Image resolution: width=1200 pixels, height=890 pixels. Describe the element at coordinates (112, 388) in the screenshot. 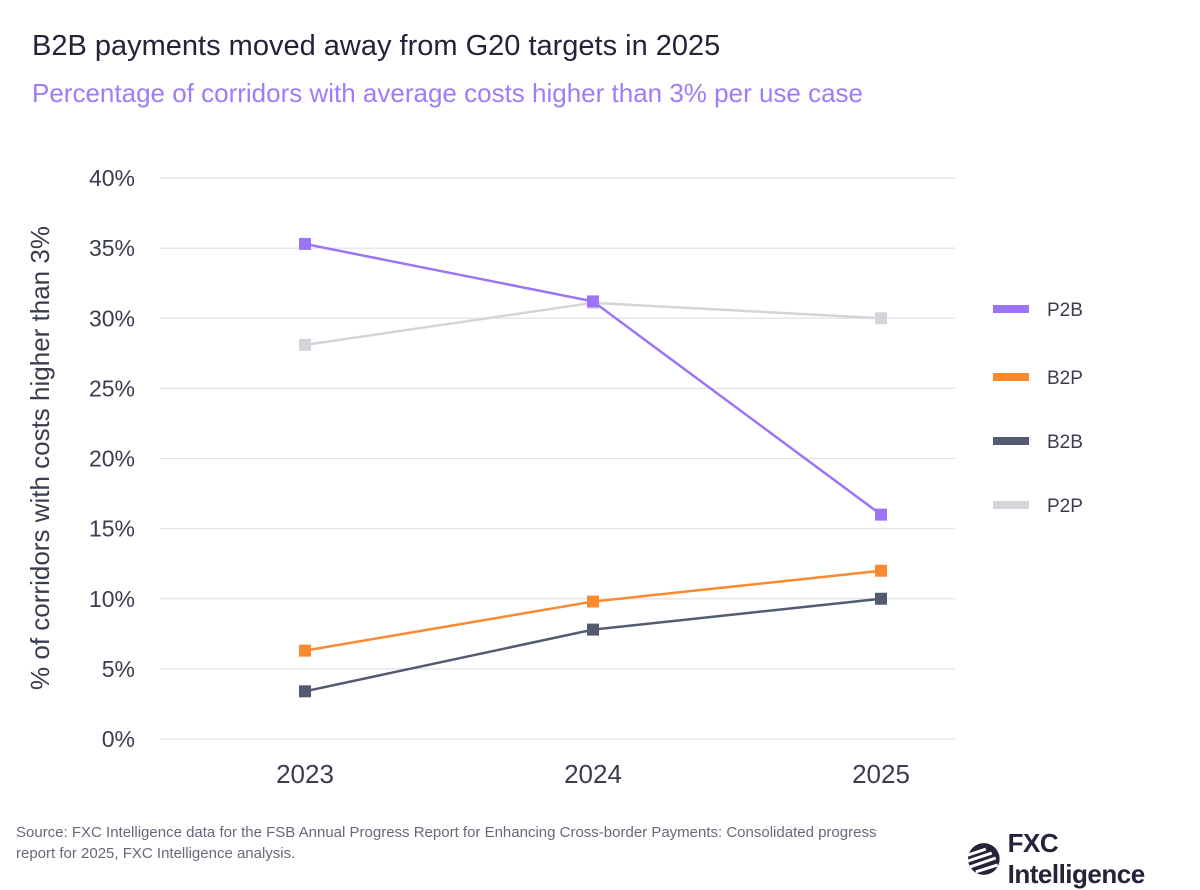

I see `y-tick-label: 25%` at that location.